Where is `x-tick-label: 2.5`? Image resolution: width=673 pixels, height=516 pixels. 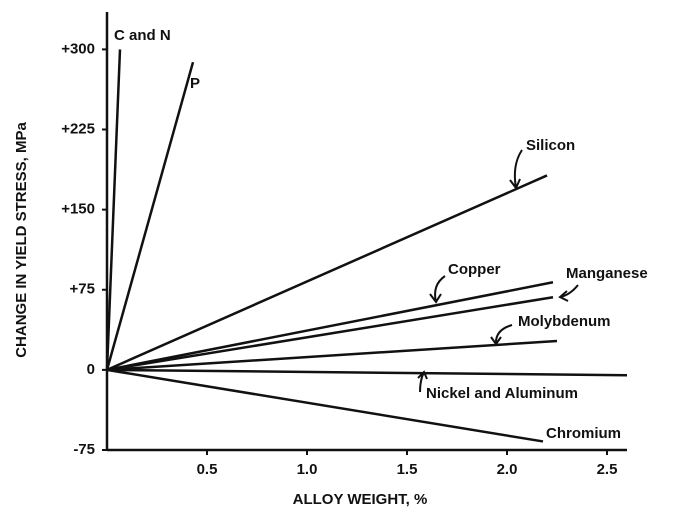 x-tick-label: 2.5 is located at coordinates (607, 469).